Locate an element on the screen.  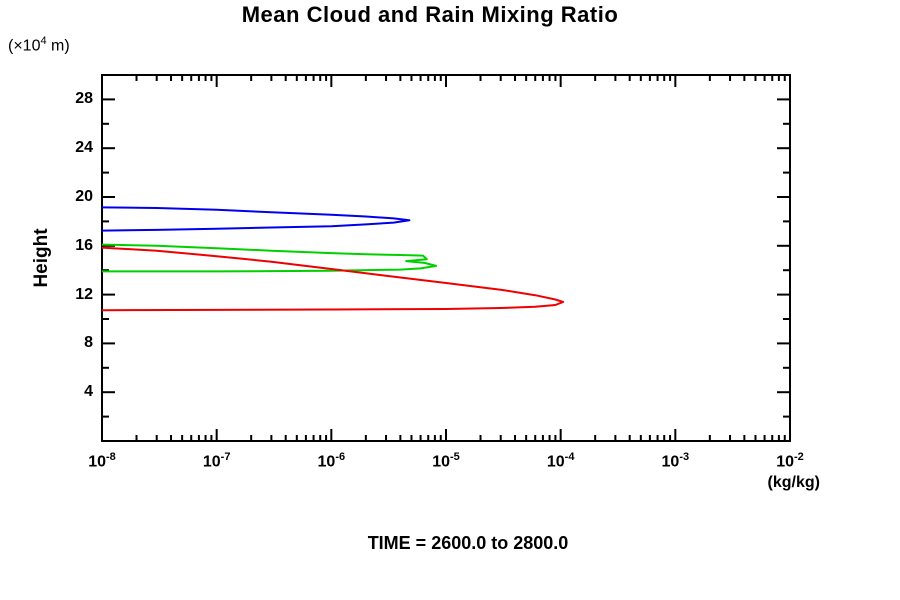
x-tick-label: 10-3 is located at coordinates (675, 459).